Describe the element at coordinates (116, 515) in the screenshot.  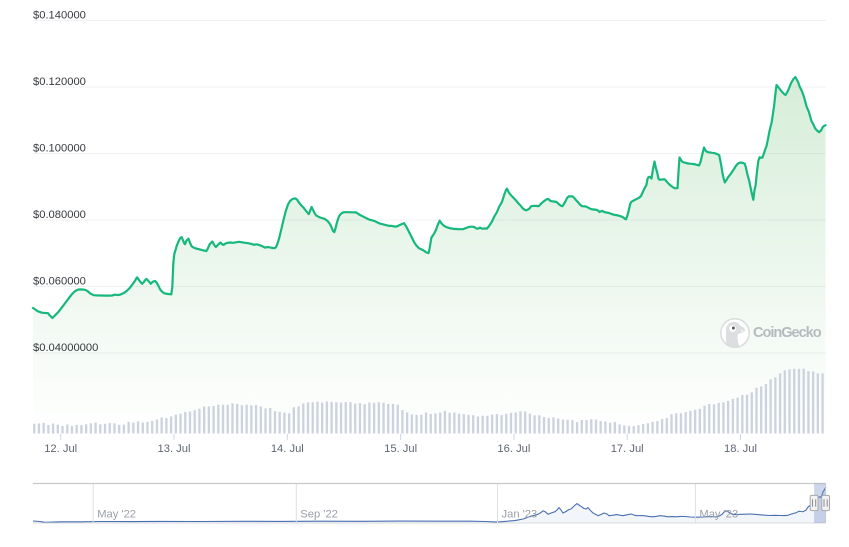
I see `svg-text: May '22` at that location.